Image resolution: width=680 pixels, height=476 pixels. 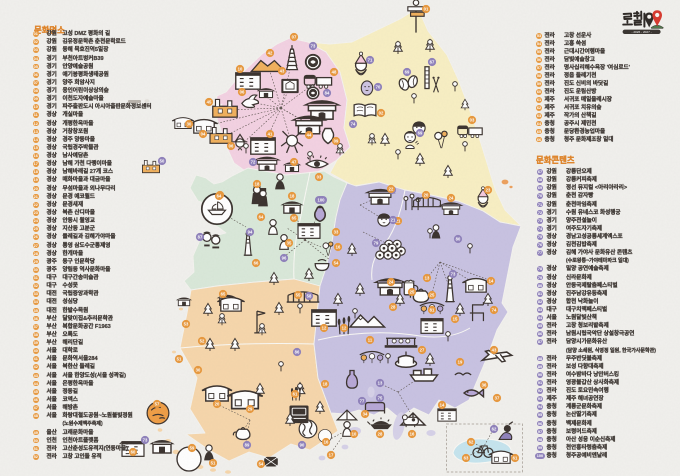 What do you see at coordinates (289, 243) in the screenshot?
I see `svg-text: 35` at bounding box center [289, 243].